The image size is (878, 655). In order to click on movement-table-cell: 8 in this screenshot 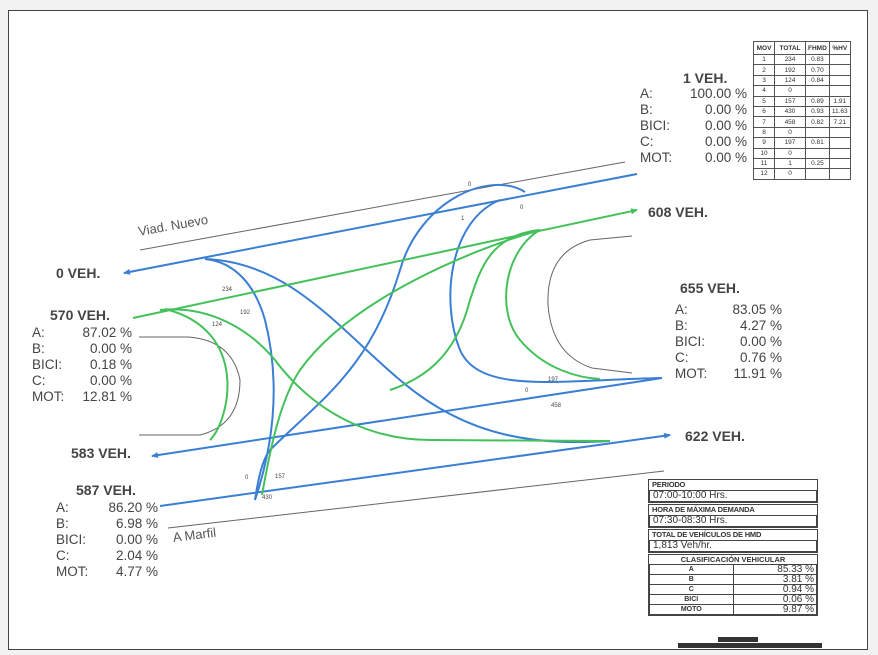, I will do `click(764, 132)`.